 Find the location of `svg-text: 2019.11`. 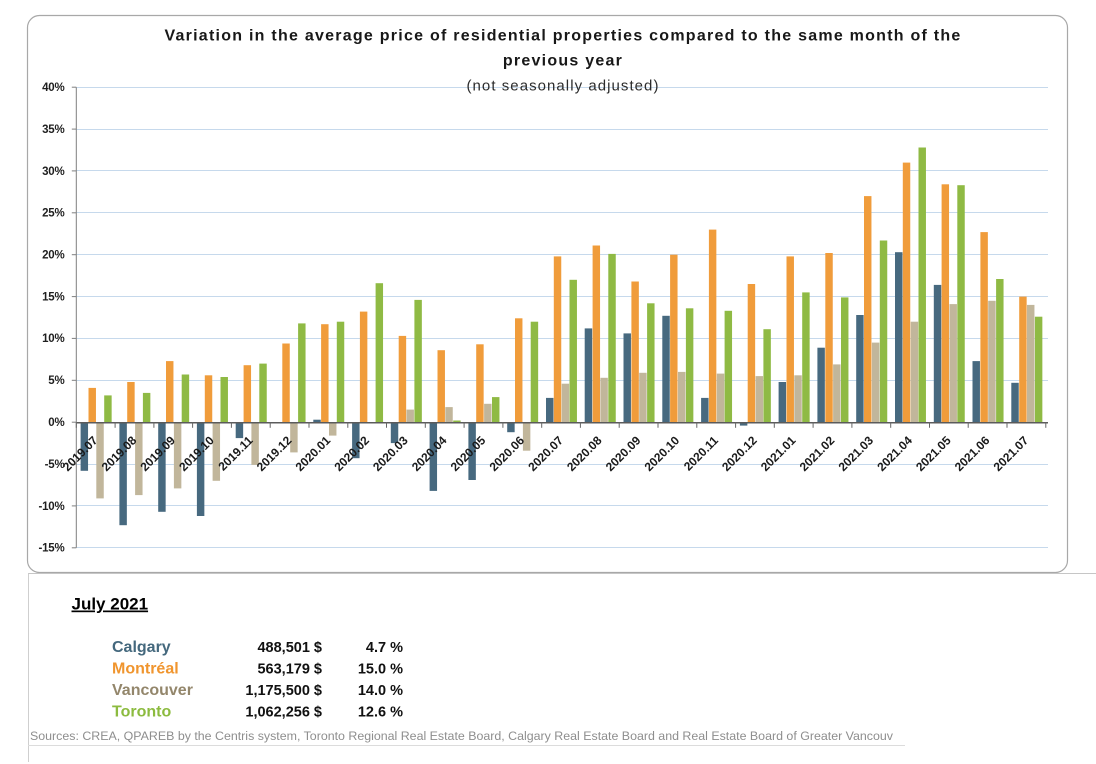

svg-text: 2019.11 is located at coordinates (236, 453).